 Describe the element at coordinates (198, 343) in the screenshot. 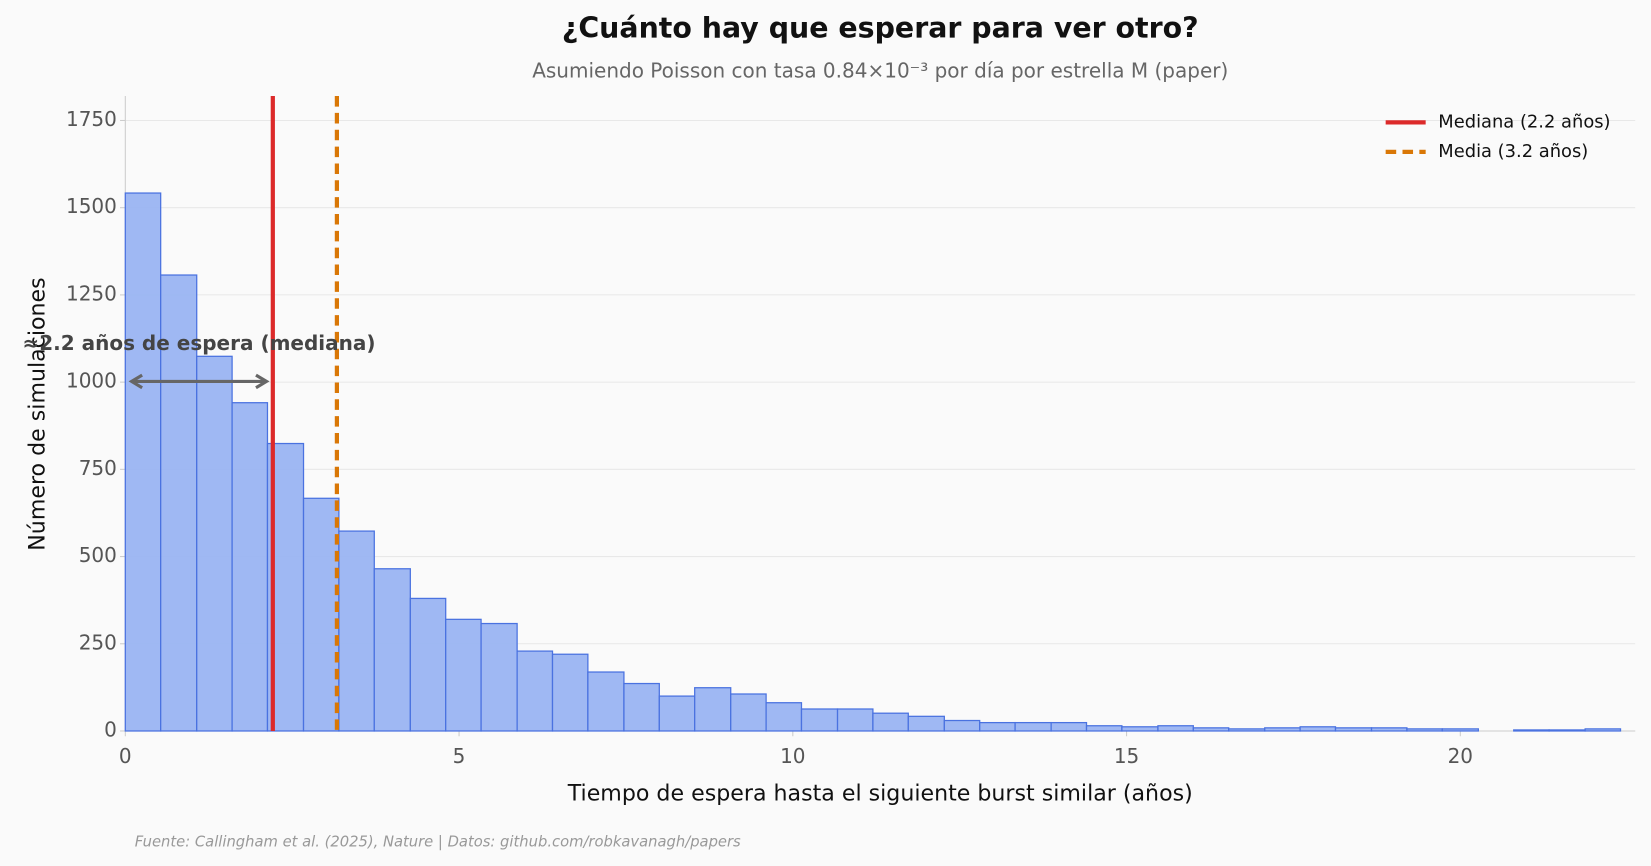

I see `annotation: ≈2.2 años de espera (mediana)` at that location.